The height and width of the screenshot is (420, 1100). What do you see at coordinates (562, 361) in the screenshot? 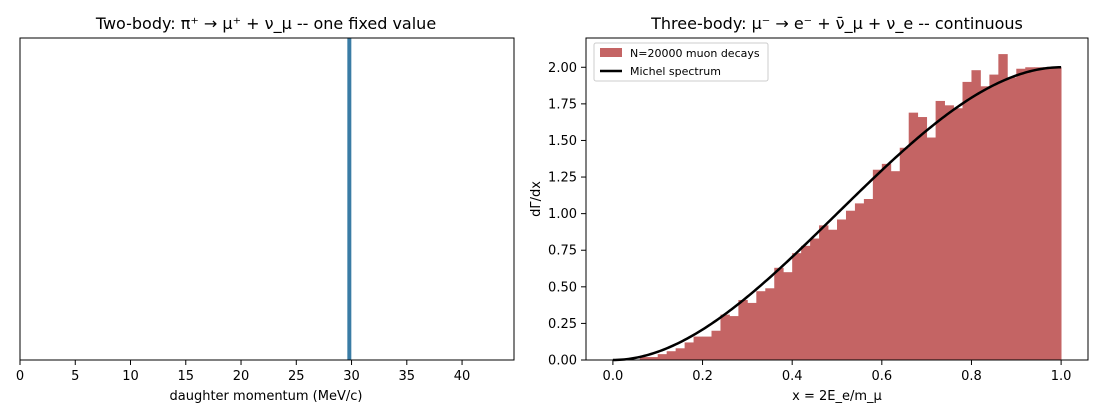
I see `three-body-ytick-label: 0.00` at bounding box center [562, 361].